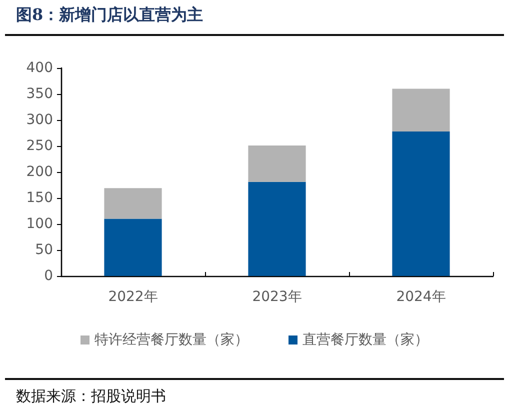 The height and width of the screenshot is (413, 509). What do you see at coordinates (39, 120) in the screenshot?
I see `y-tick-label: 300` at bounding box center [39, 120].